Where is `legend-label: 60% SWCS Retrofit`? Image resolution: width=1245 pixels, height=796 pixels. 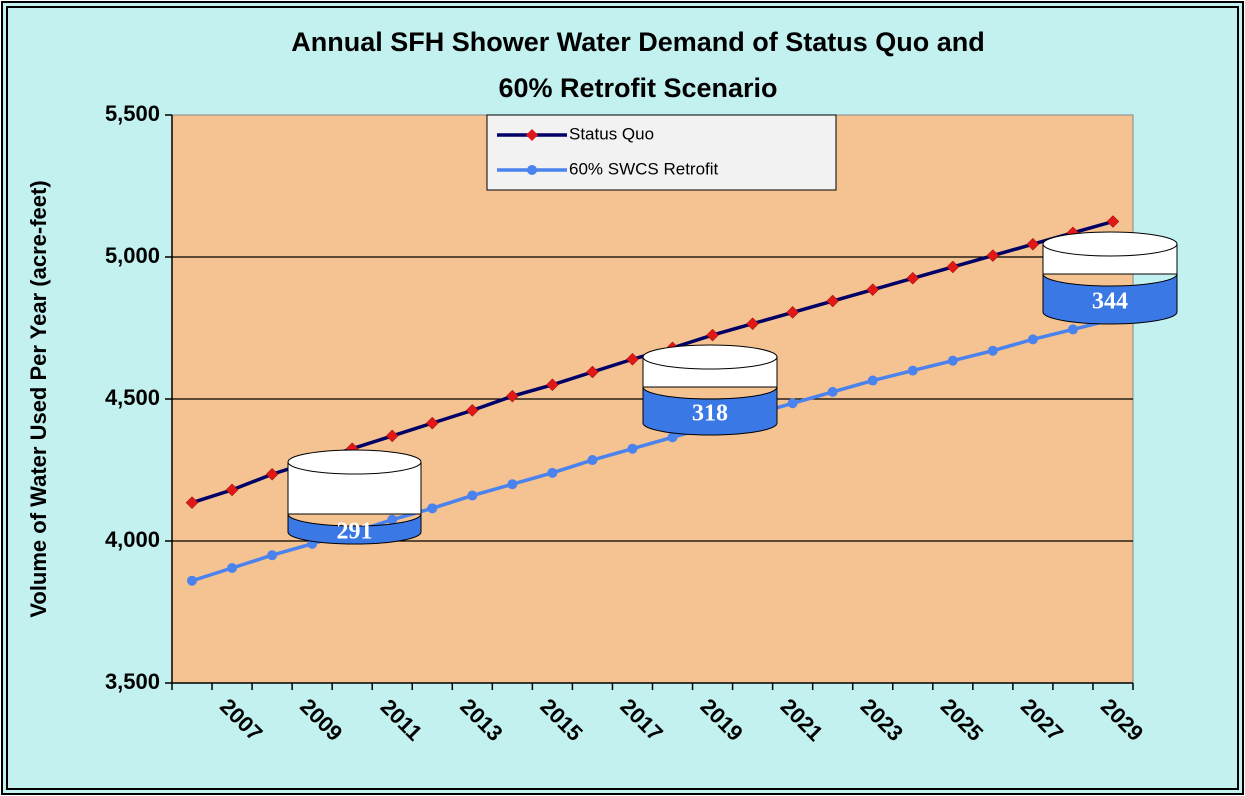 legend-label: 60% SWCS Retrofit is located at coordinates (644, 168).